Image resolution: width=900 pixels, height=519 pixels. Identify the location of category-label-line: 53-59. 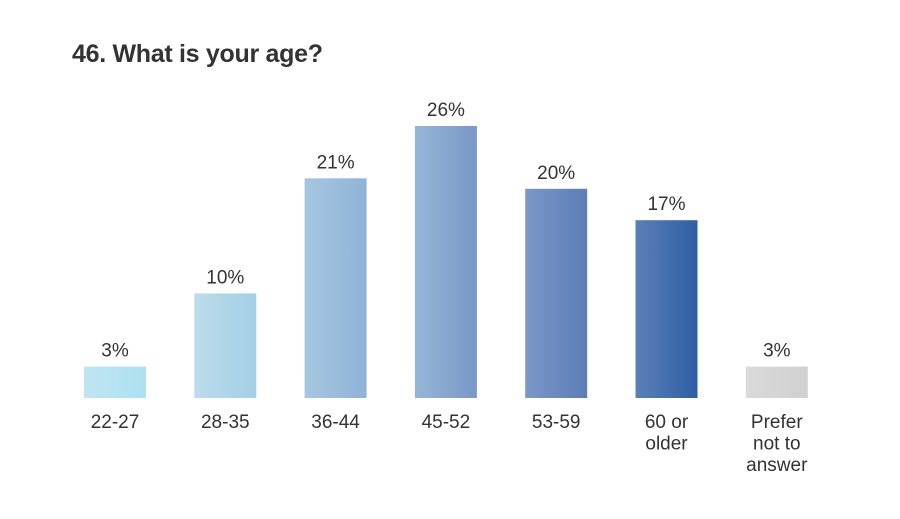
(556, 422).